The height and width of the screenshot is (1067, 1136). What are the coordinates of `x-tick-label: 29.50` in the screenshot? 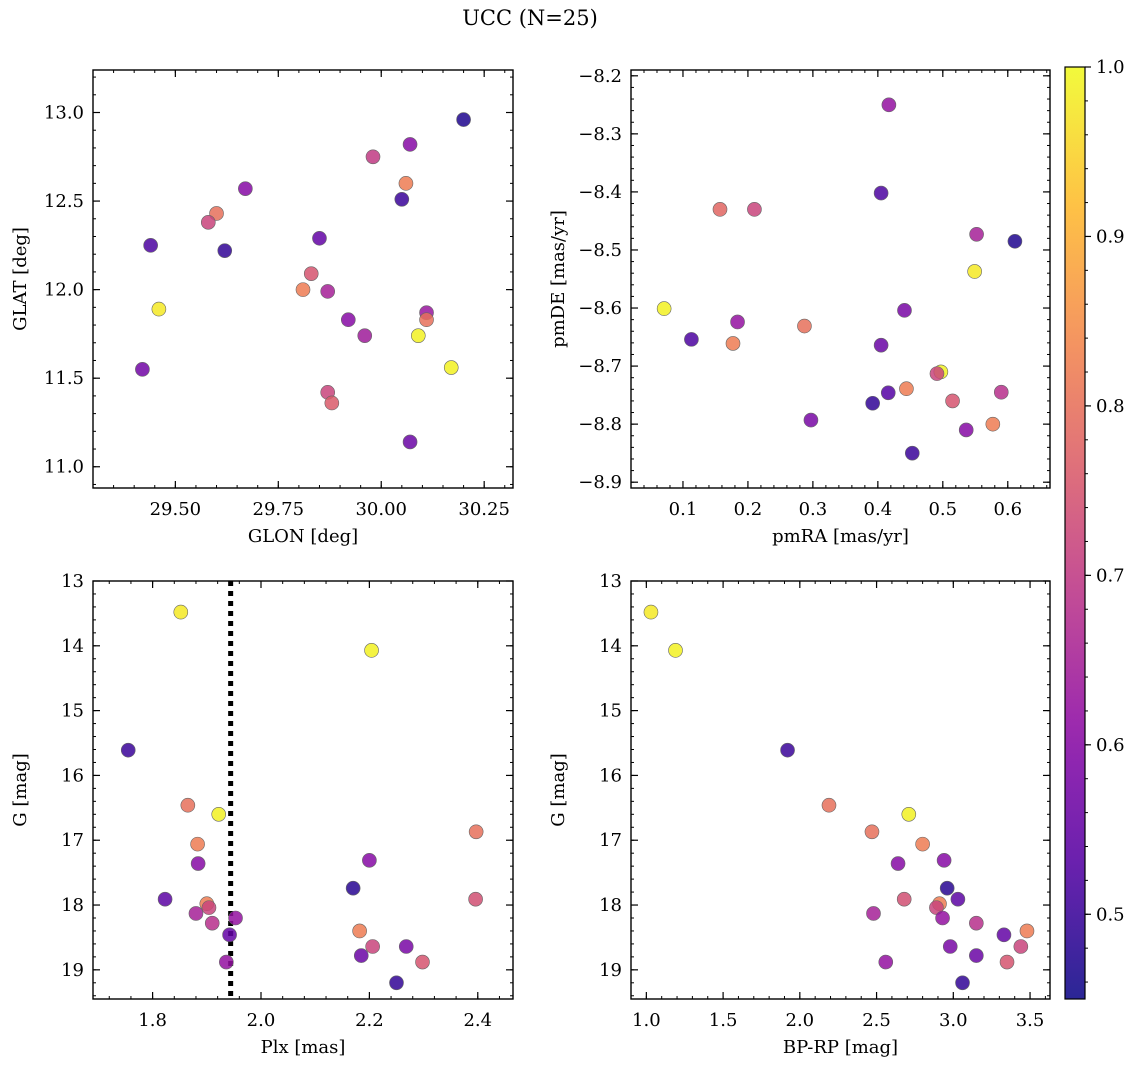 It's located at (176, 509).